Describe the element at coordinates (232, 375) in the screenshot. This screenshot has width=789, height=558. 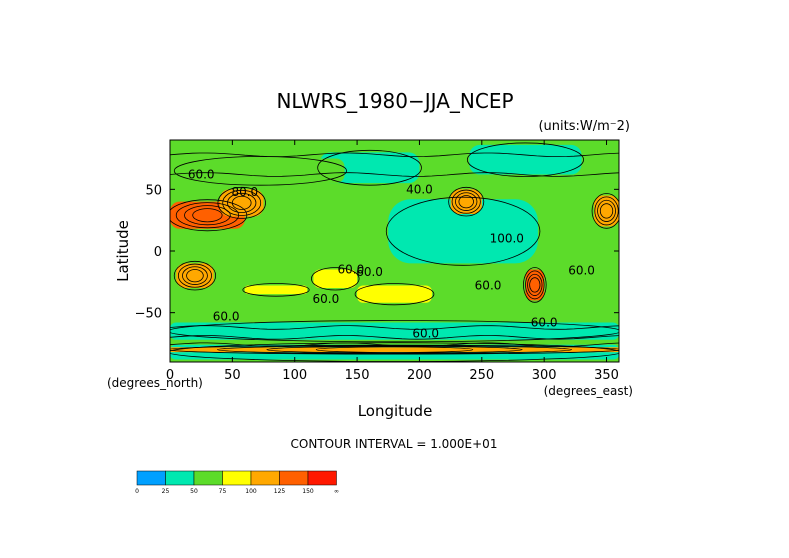
I see `x-tick-label: 50` at that location.